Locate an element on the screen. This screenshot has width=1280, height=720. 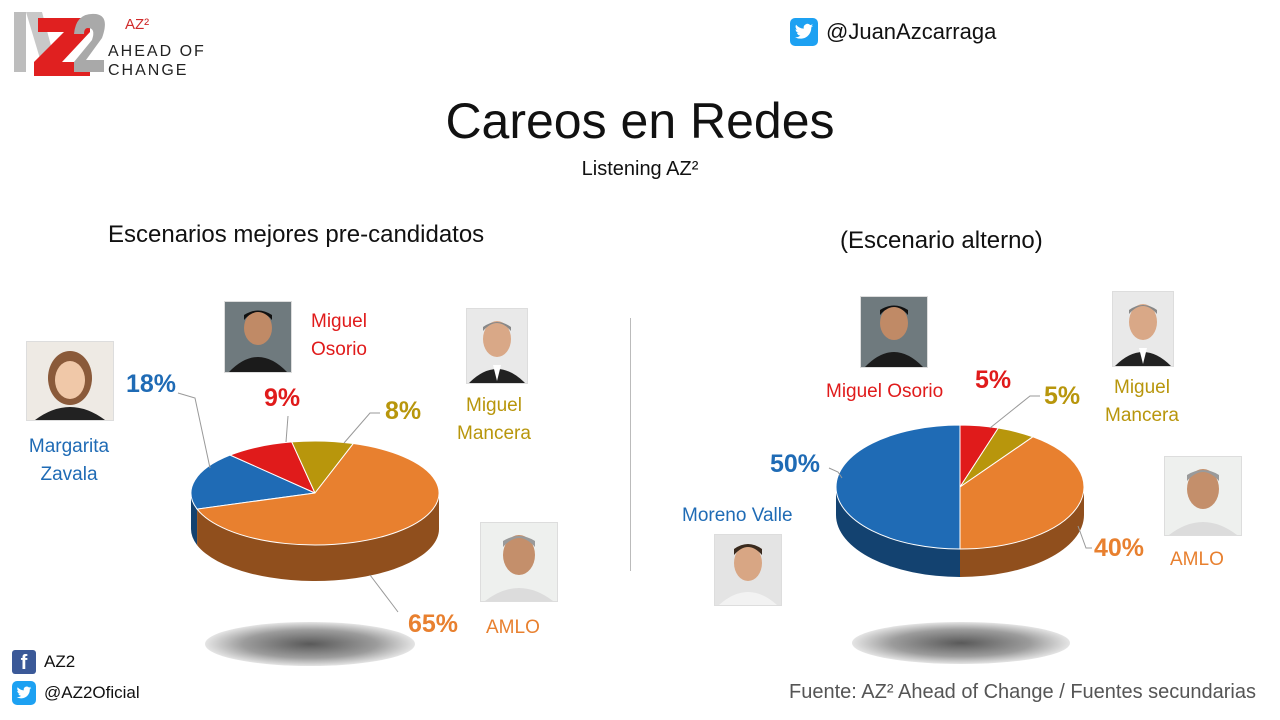
label-mancera-right-line1: Miguel is located at coordinates (1142, 387).